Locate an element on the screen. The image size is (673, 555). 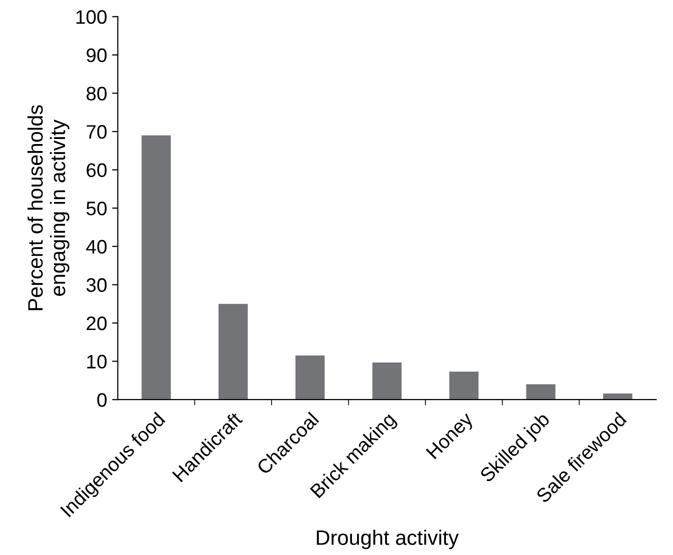
y-tick-label: 90 is located at coordinates (96, 55).